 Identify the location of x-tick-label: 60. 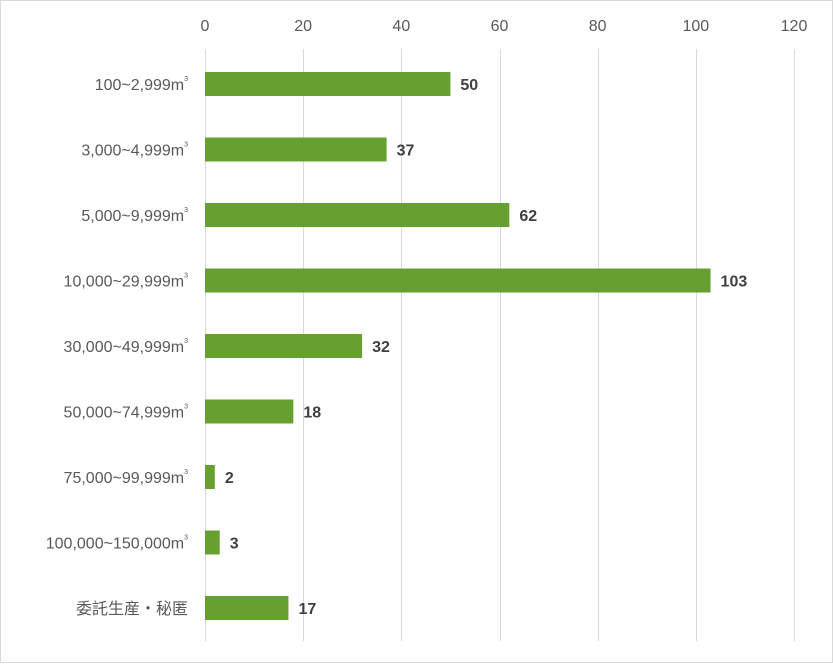
(500, 26).